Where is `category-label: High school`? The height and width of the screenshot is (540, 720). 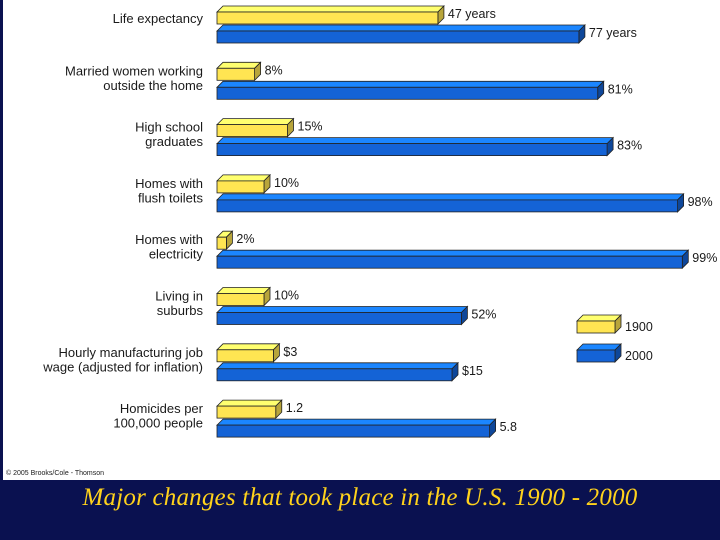 category-label: High school is located at coordinates (169, 127).